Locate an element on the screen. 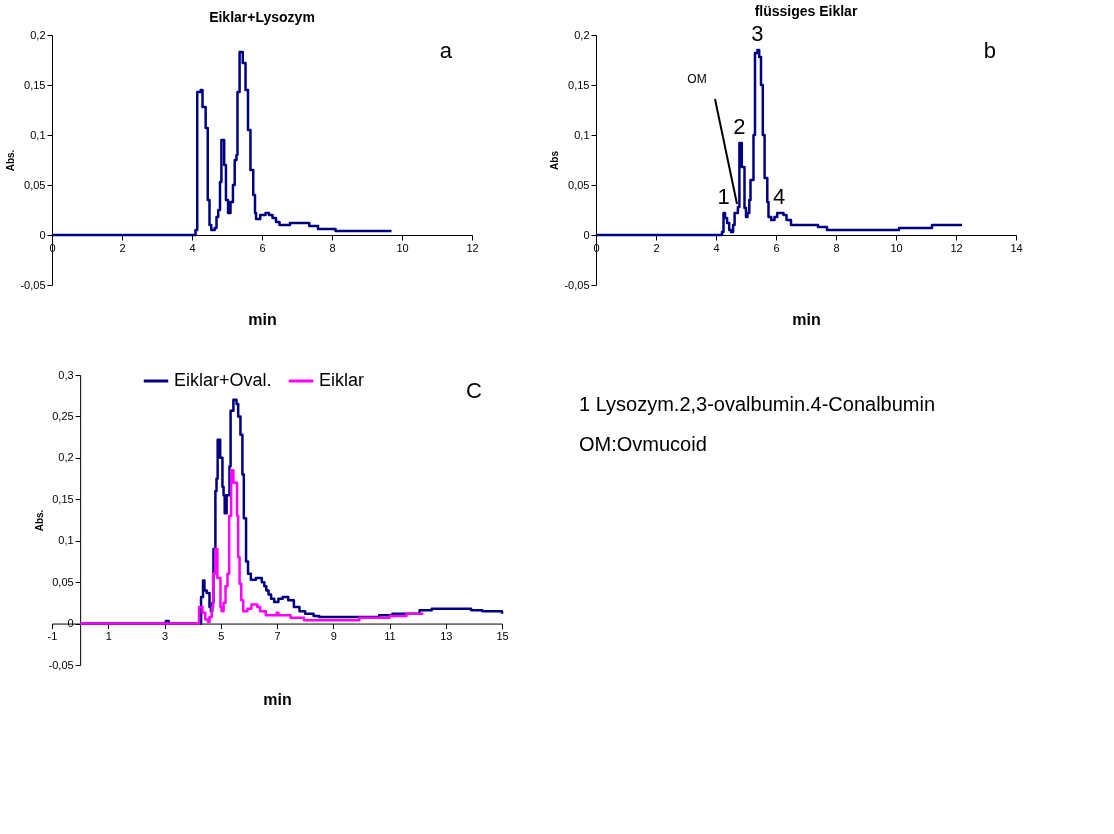  y-axis-title: Abs is located at coordinates (555, 160).